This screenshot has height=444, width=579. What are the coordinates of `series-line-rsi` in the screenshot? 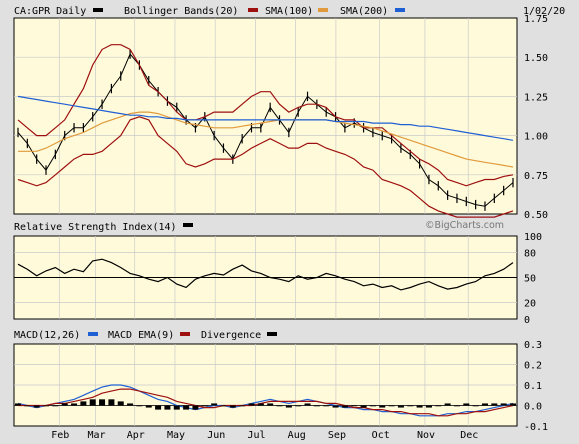 It's located at (265, 274).